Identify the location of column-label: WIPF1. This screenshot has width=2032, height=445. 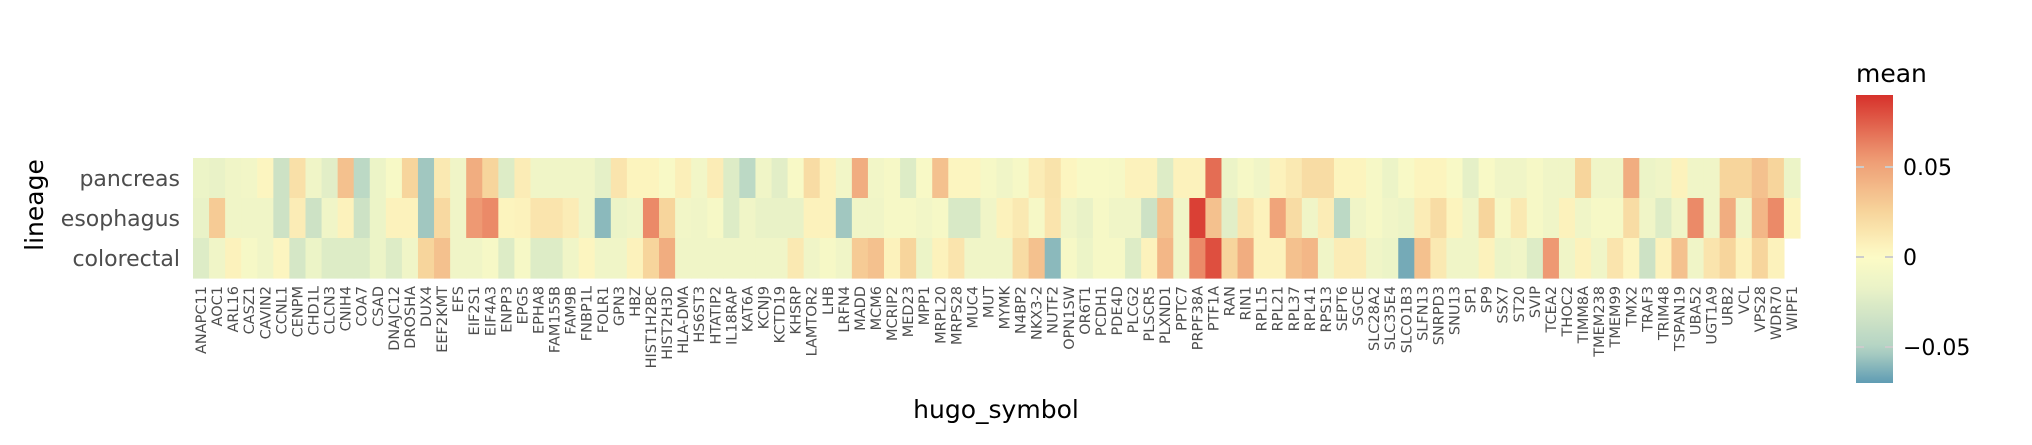
(1793, 308).